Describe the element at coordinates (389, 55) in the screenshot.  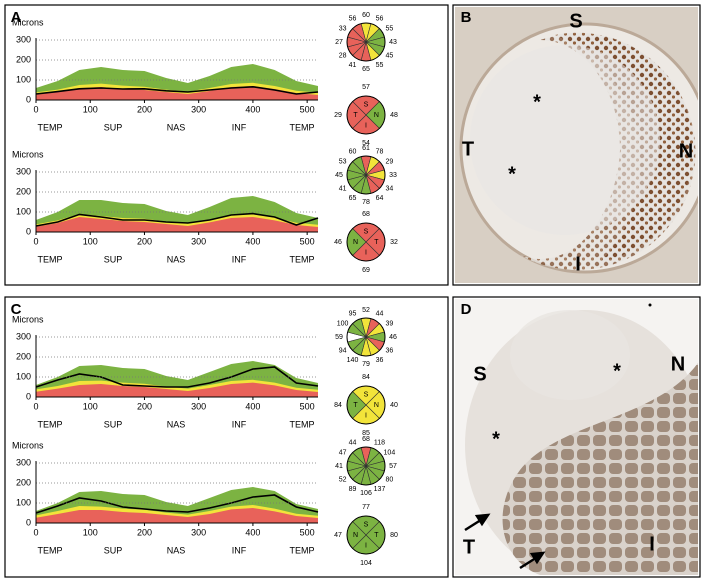
I see `sector-value: 45` at that location.